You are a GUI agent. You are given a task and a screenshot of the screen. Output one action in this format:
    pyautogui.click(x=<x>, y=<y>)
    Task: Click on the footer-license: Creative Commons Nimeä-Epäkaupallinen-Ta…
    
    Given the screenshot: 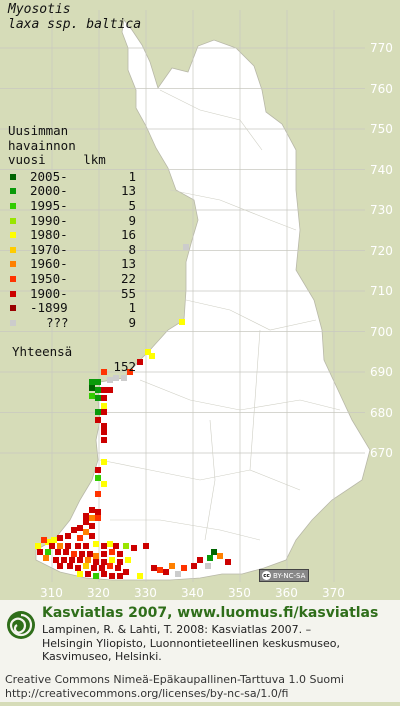 What is the action you would take?
    pyautogui.click(x=174, y=686)
    